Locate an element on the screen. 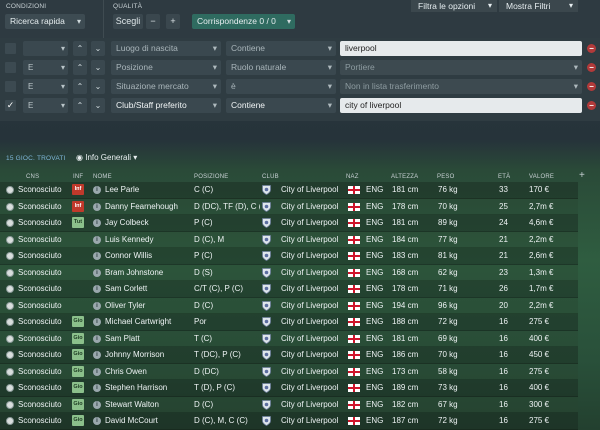  criteria-value-field: city of liverpool is located at coordinates (461, 105).